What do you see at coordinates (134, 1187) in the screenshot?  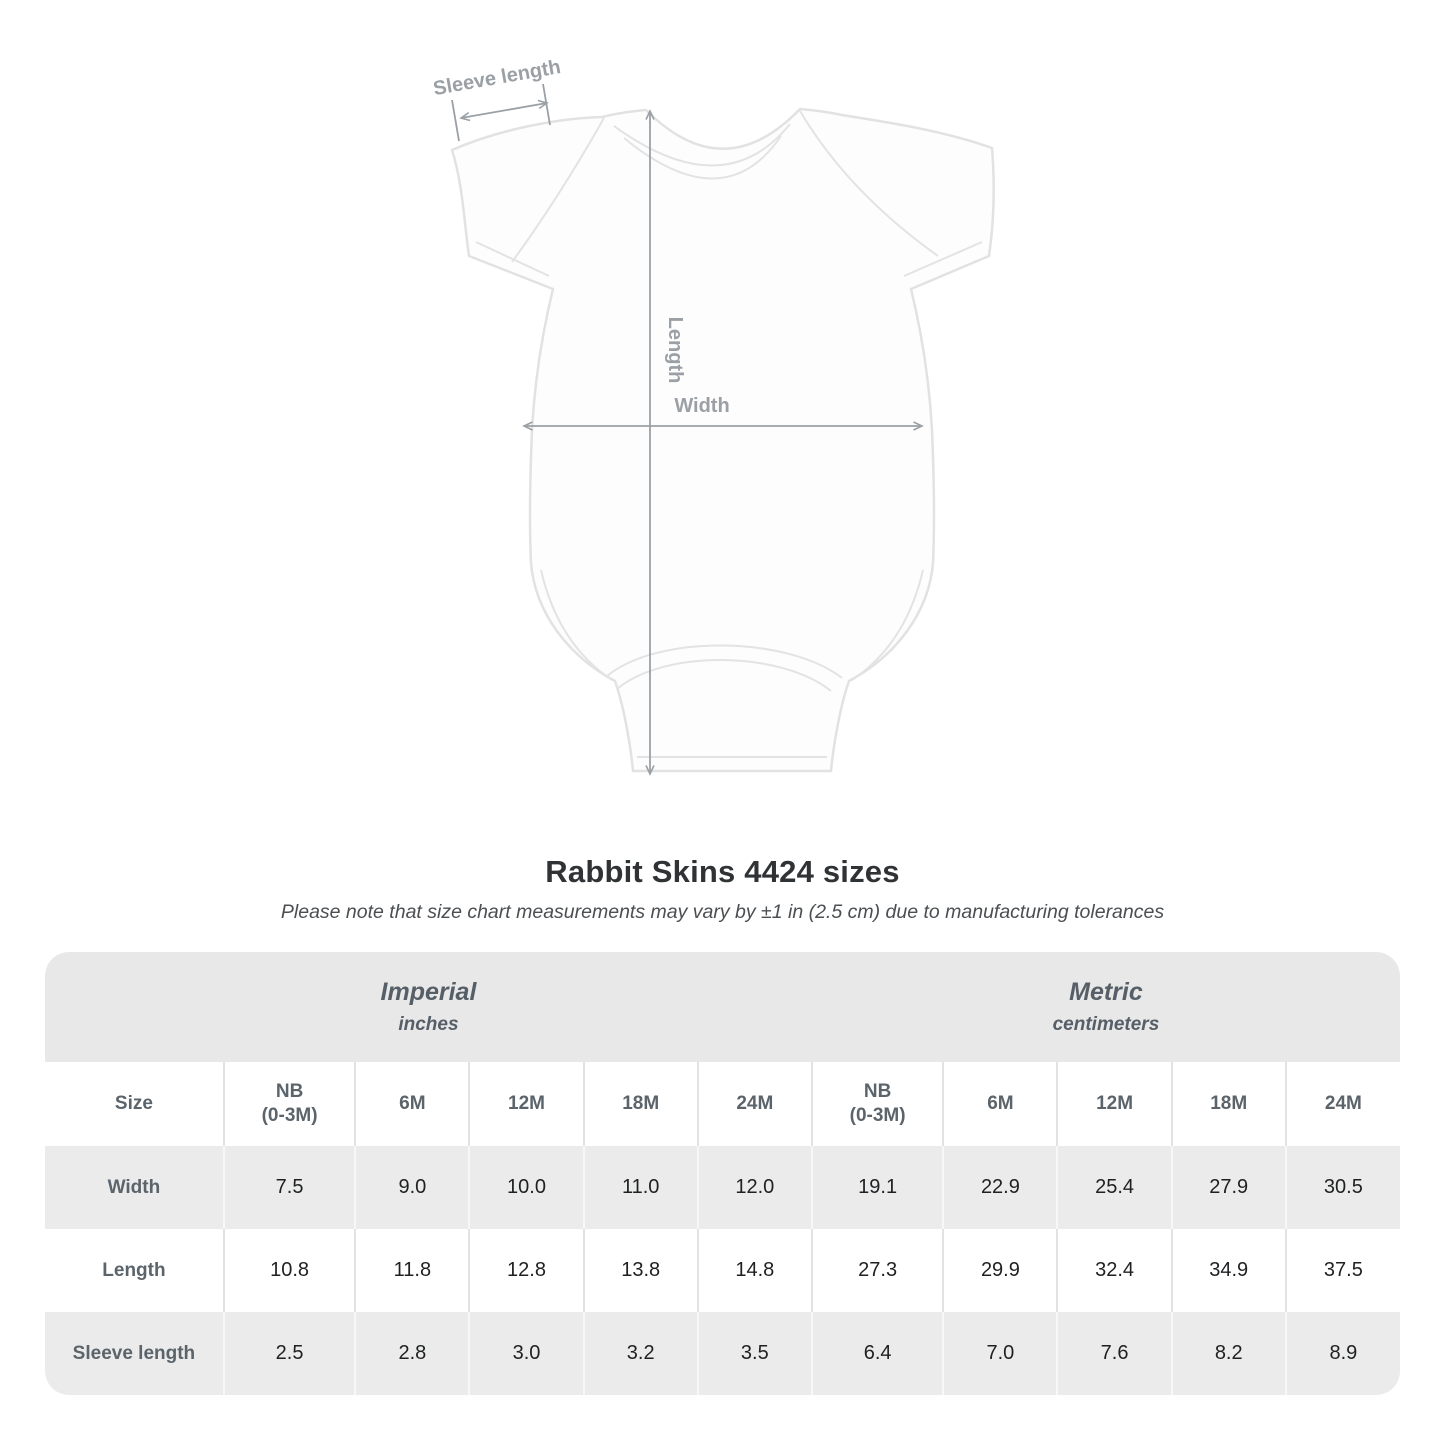 I see `row-label: Width` at bounding box center [134, 1187].